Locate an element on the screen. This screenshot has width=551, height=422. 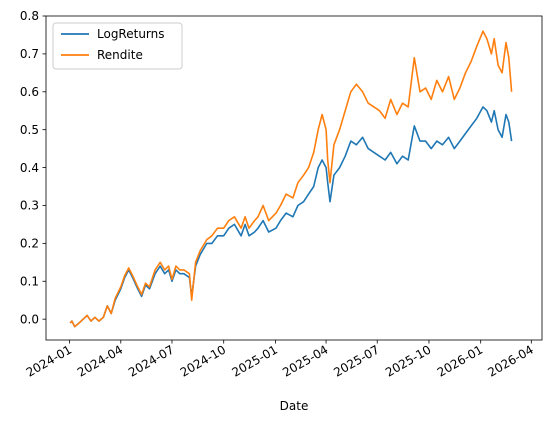
x-tick-label: 2024-07 is located at coordinates (151, 360).